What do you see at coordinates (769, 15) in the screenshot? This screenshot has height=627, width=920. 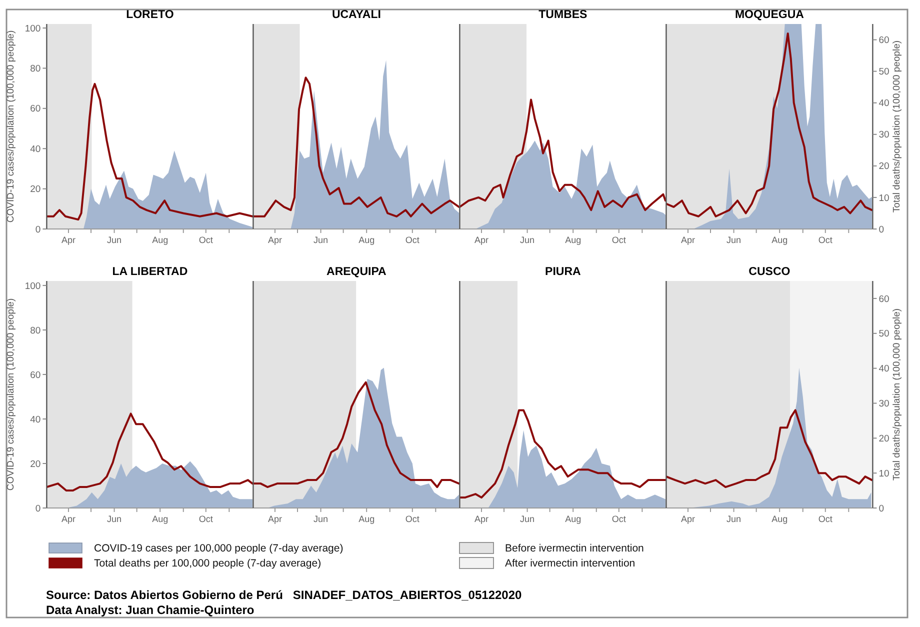 I see `chart-title: MOQUEGUA` at bounding box center [769, 15].